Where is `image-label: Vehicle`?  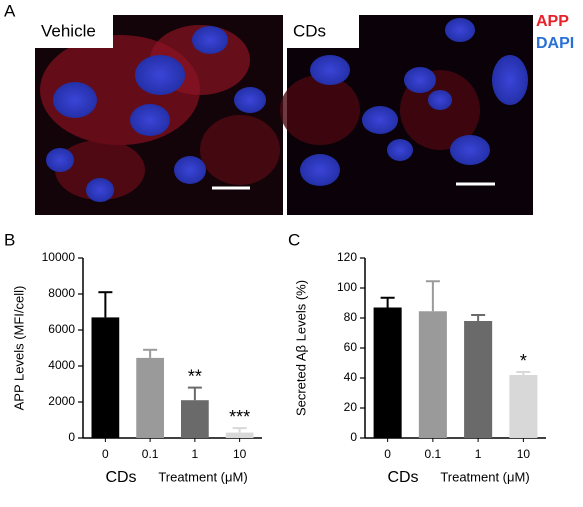 image-label: Vehicle is located at coordinates (68, 30).